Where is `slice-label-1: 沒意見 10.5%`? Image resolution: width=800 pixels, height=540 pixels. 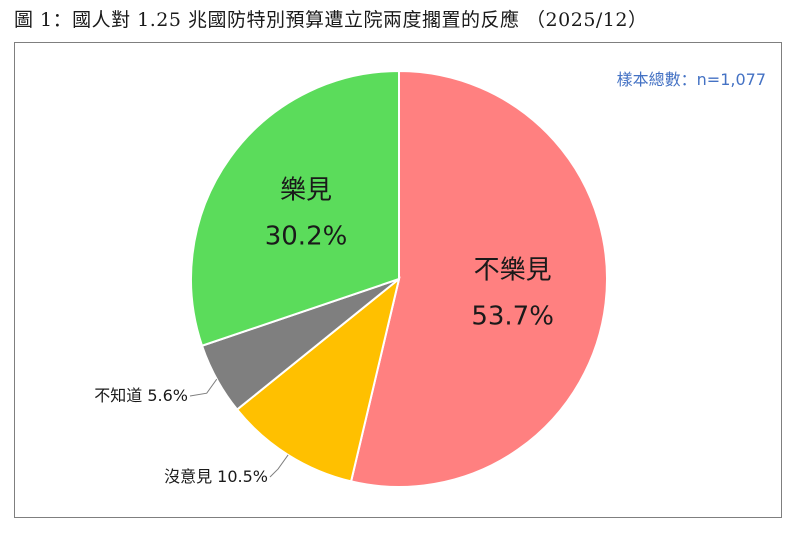
slice-label-1: 沒意見 10.5% is located at coordinates (216, 476).